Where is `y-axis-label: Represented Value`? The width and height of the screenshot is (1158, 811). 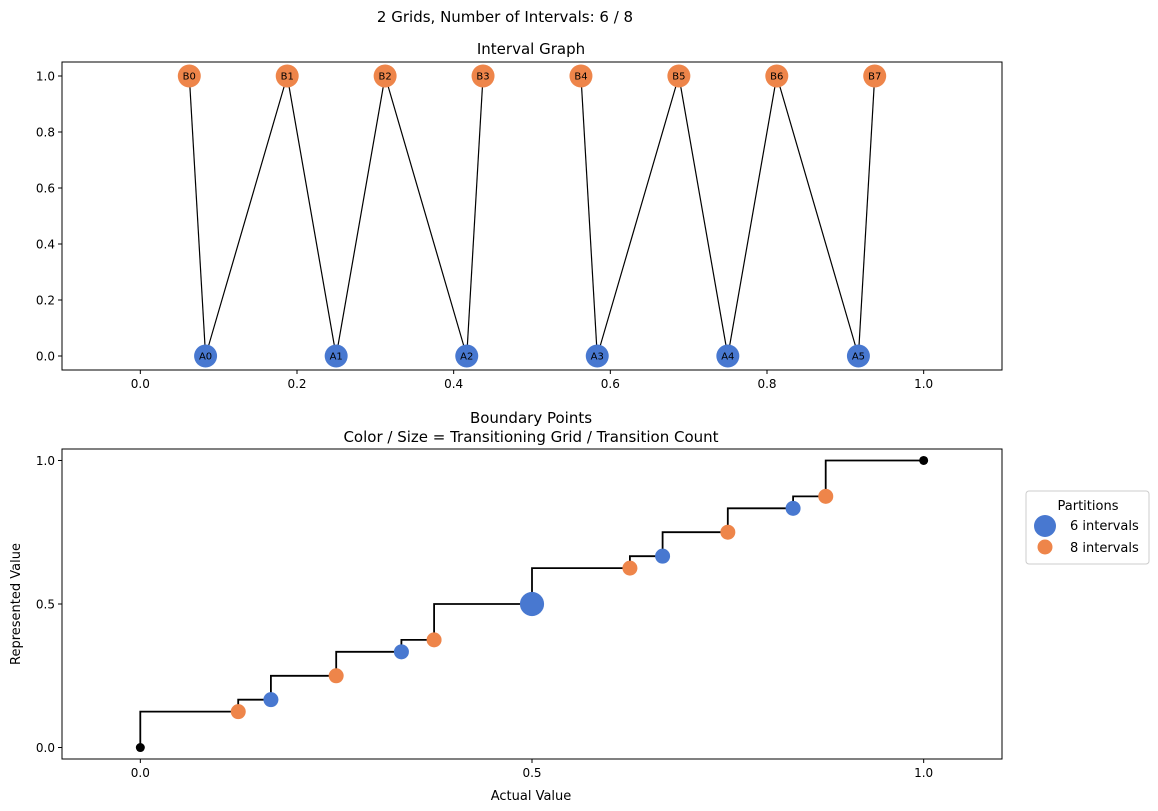
y-axis-label: Represented Value is located at coordinates (16, 604).